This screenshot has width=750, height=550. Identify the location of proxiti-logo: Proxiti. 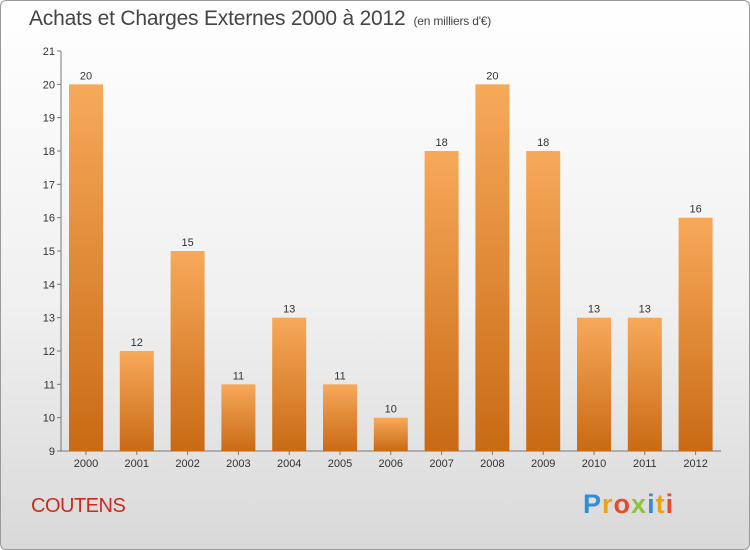
(628, 504).